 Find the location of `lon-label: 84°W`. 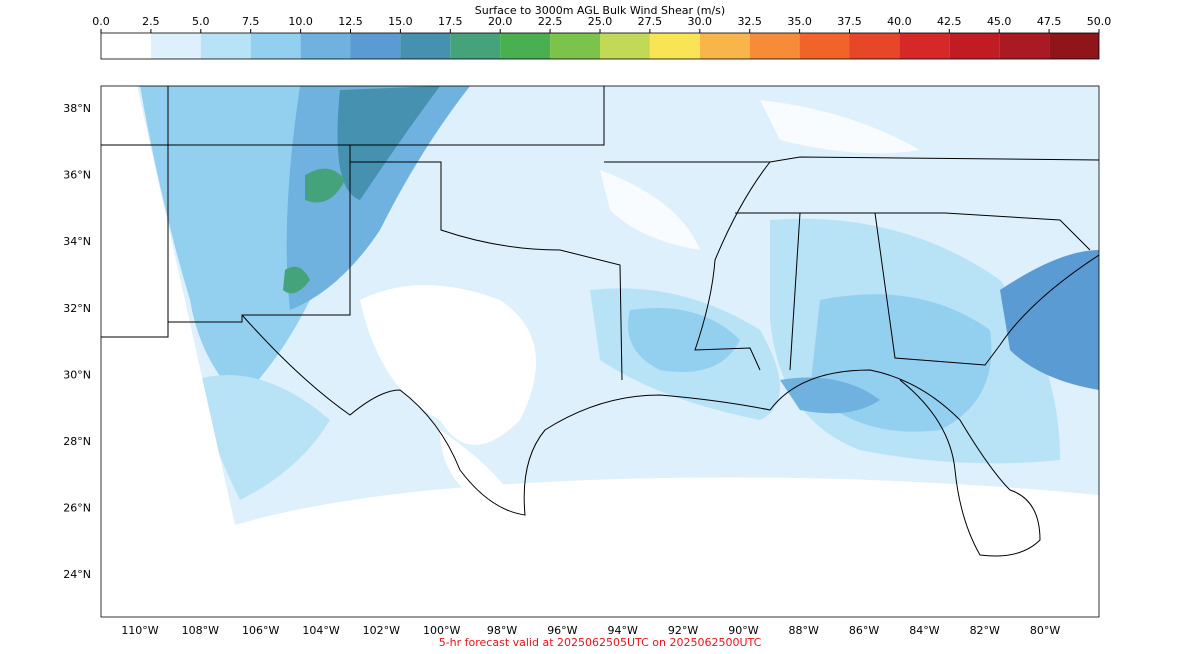

lon-label: 84°W is located at coordinates (924, 630).